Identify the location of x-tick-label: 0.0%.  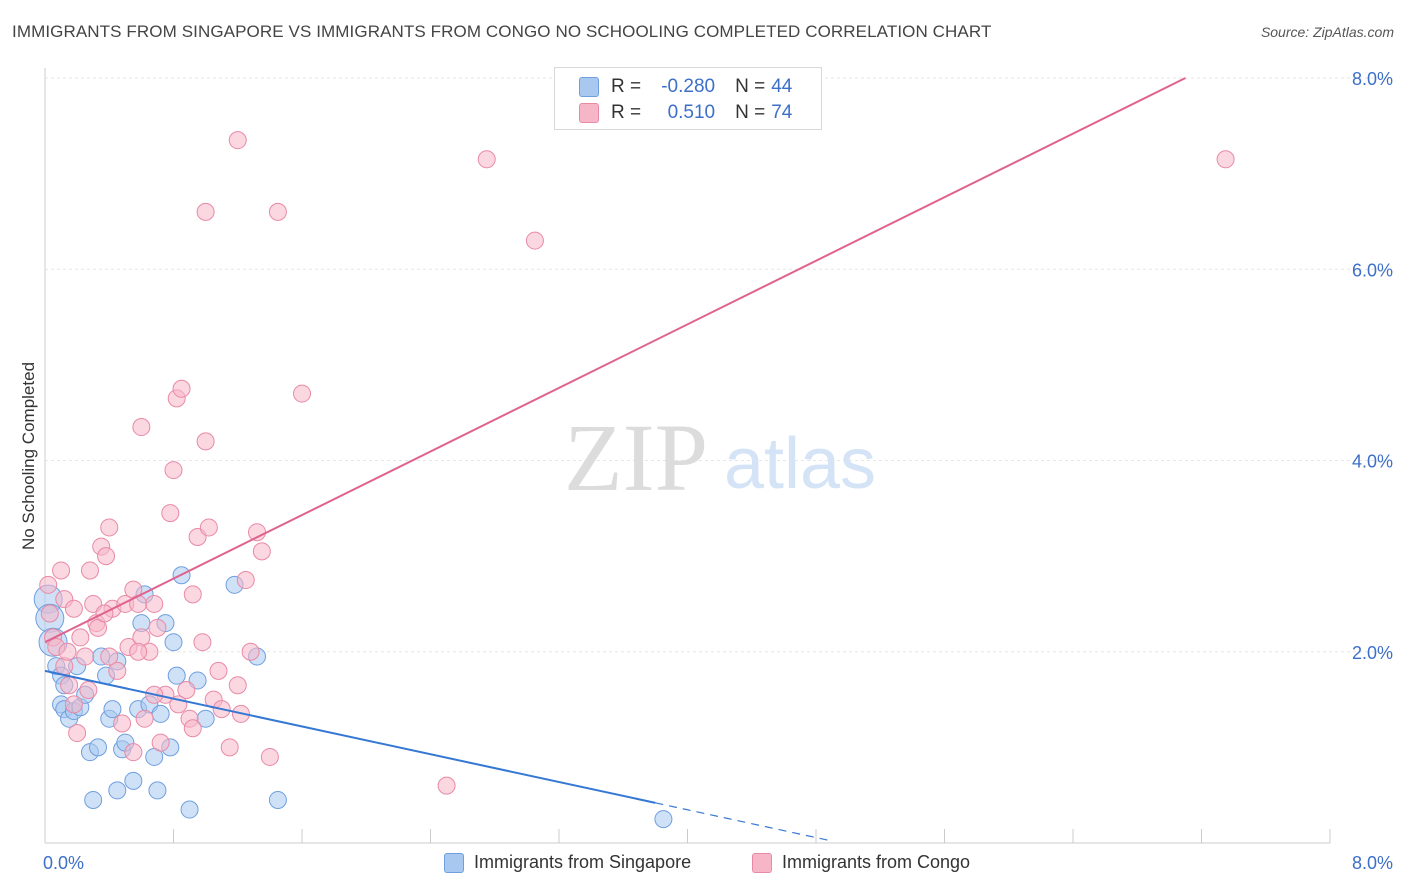
(63, 863).